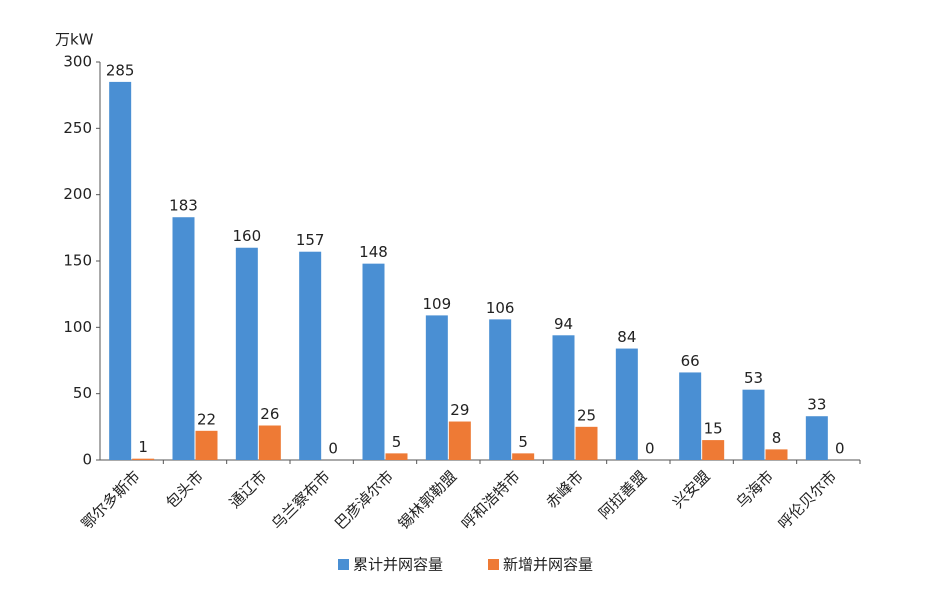  Describe the element at coordinates (120, 70) in the screenshot. I see `value-label: 285` at that location.